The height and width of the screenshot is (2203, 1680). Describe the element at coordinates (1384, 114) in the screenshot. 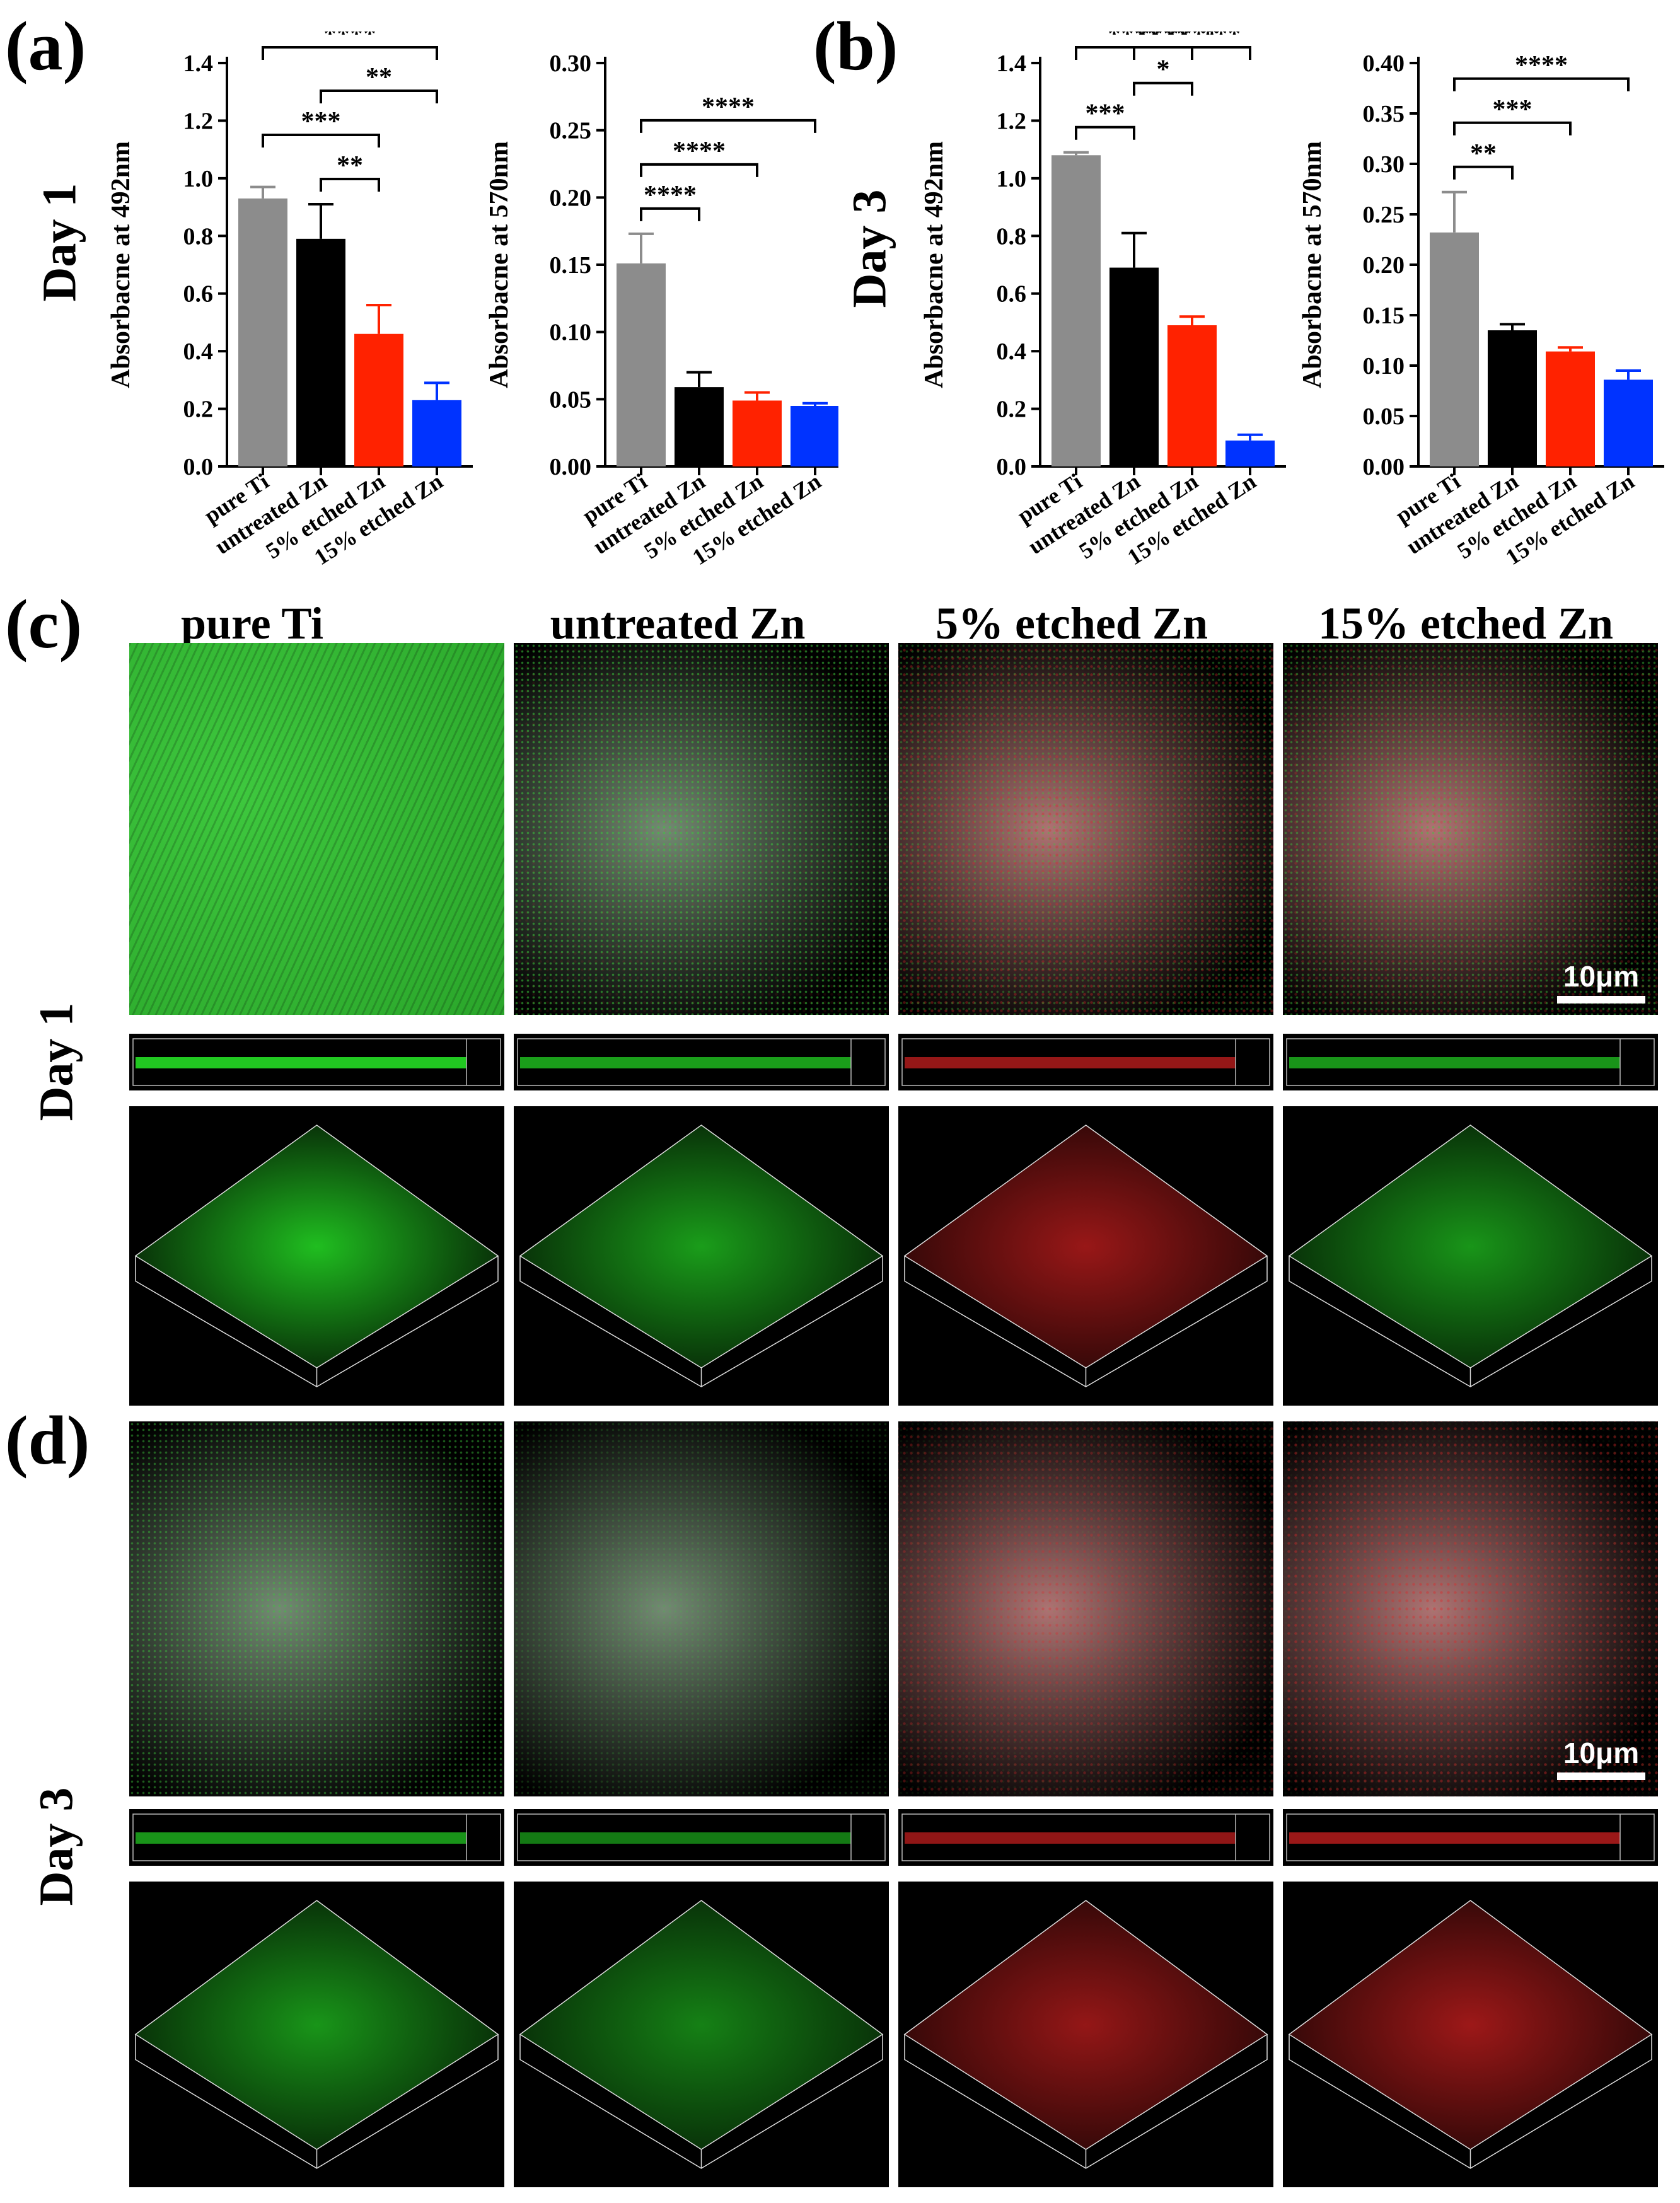

I see `y-tick-label: 0.35` at that location.